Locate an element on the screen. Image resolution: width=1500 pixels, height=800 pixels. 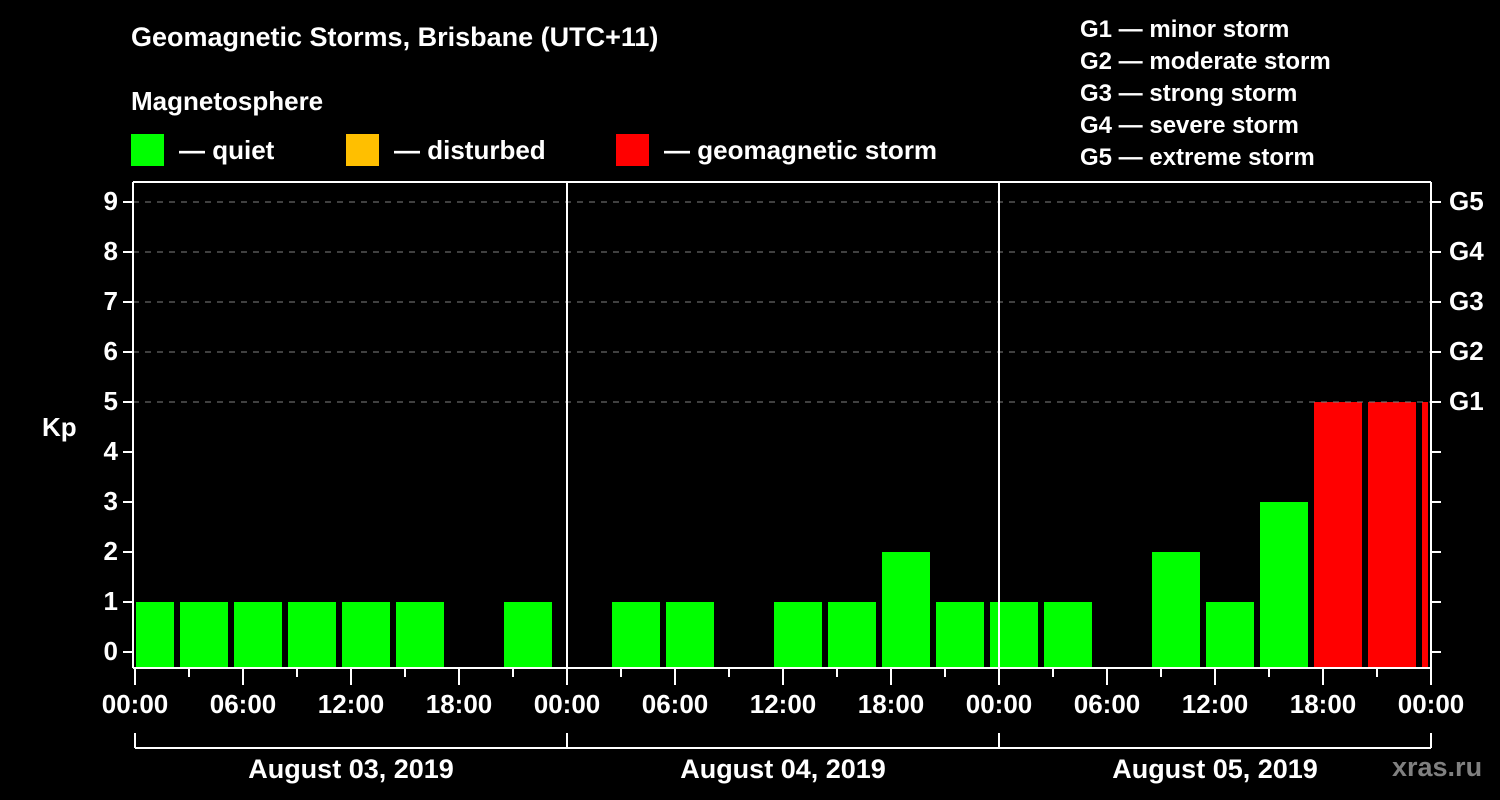
legend-storm: — geomagnetic storm is located at coordinates (776, 150).